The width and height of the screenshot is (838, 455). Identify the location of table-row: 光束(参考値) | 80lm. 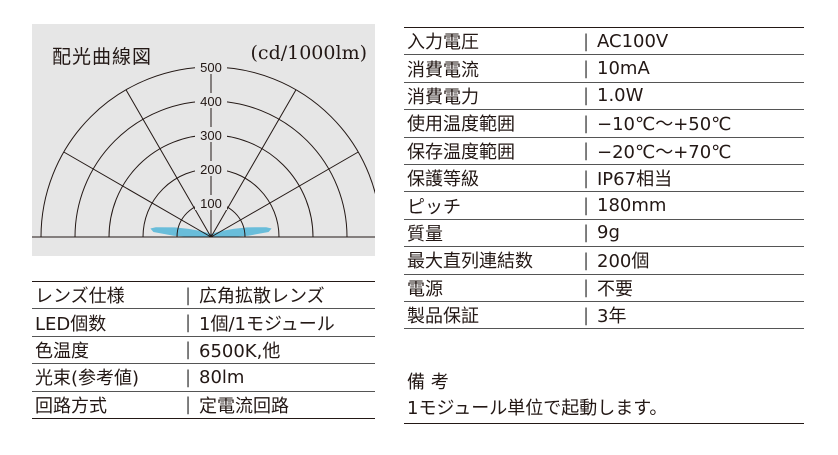
(203, 377).